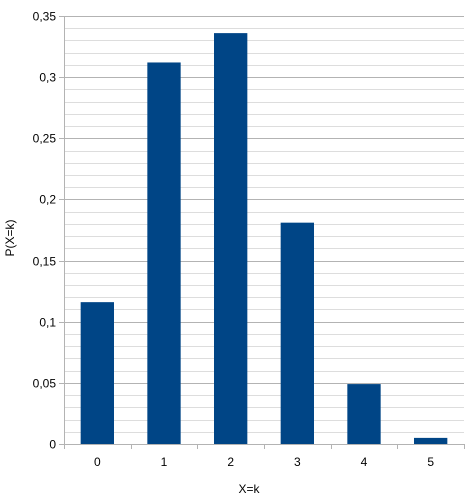 This screenshot has width=470, height=504. Describe the element at coordinates (230, 462) in the screenshot. I see `x-tick-label: 2` at that location.